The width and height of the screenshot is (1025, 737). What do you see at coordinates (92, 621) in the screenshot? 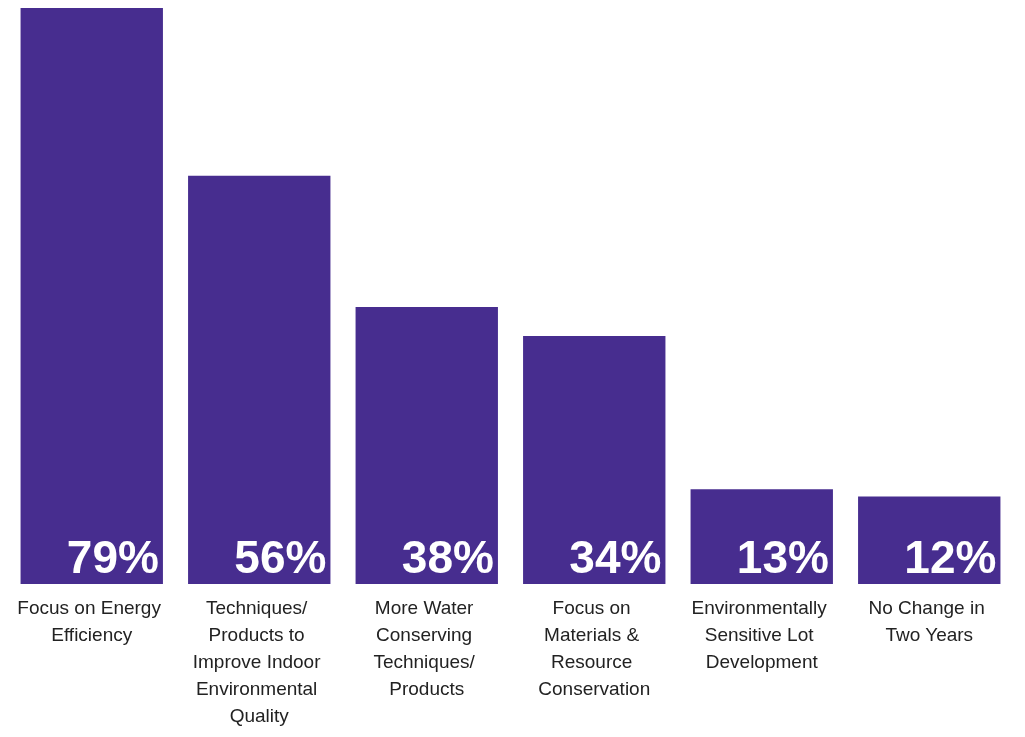
I see `x-tick-label: Focus on Energy Efficiency` at bounding box center [92, 621].